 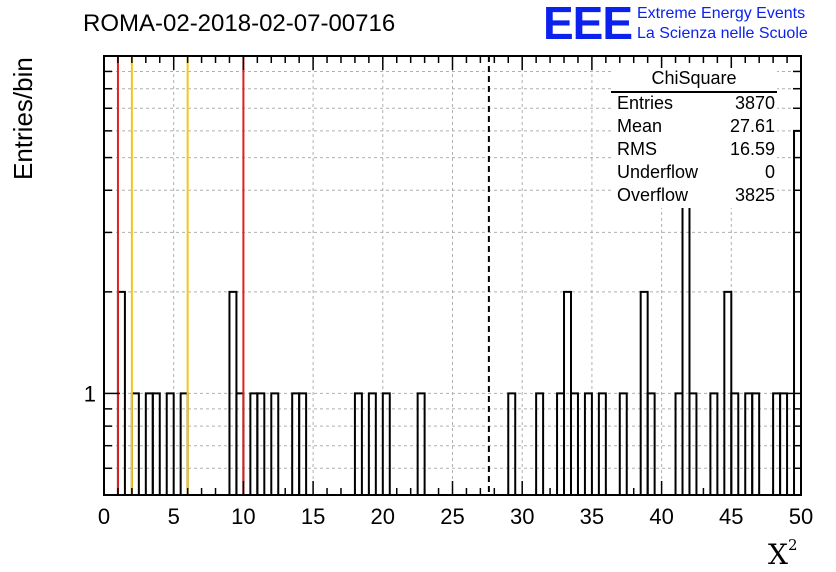 What do you see at coordinates (522, 516) in the screenshot?
I see `x-tick-label: 30` at bounding box center [522, 516].